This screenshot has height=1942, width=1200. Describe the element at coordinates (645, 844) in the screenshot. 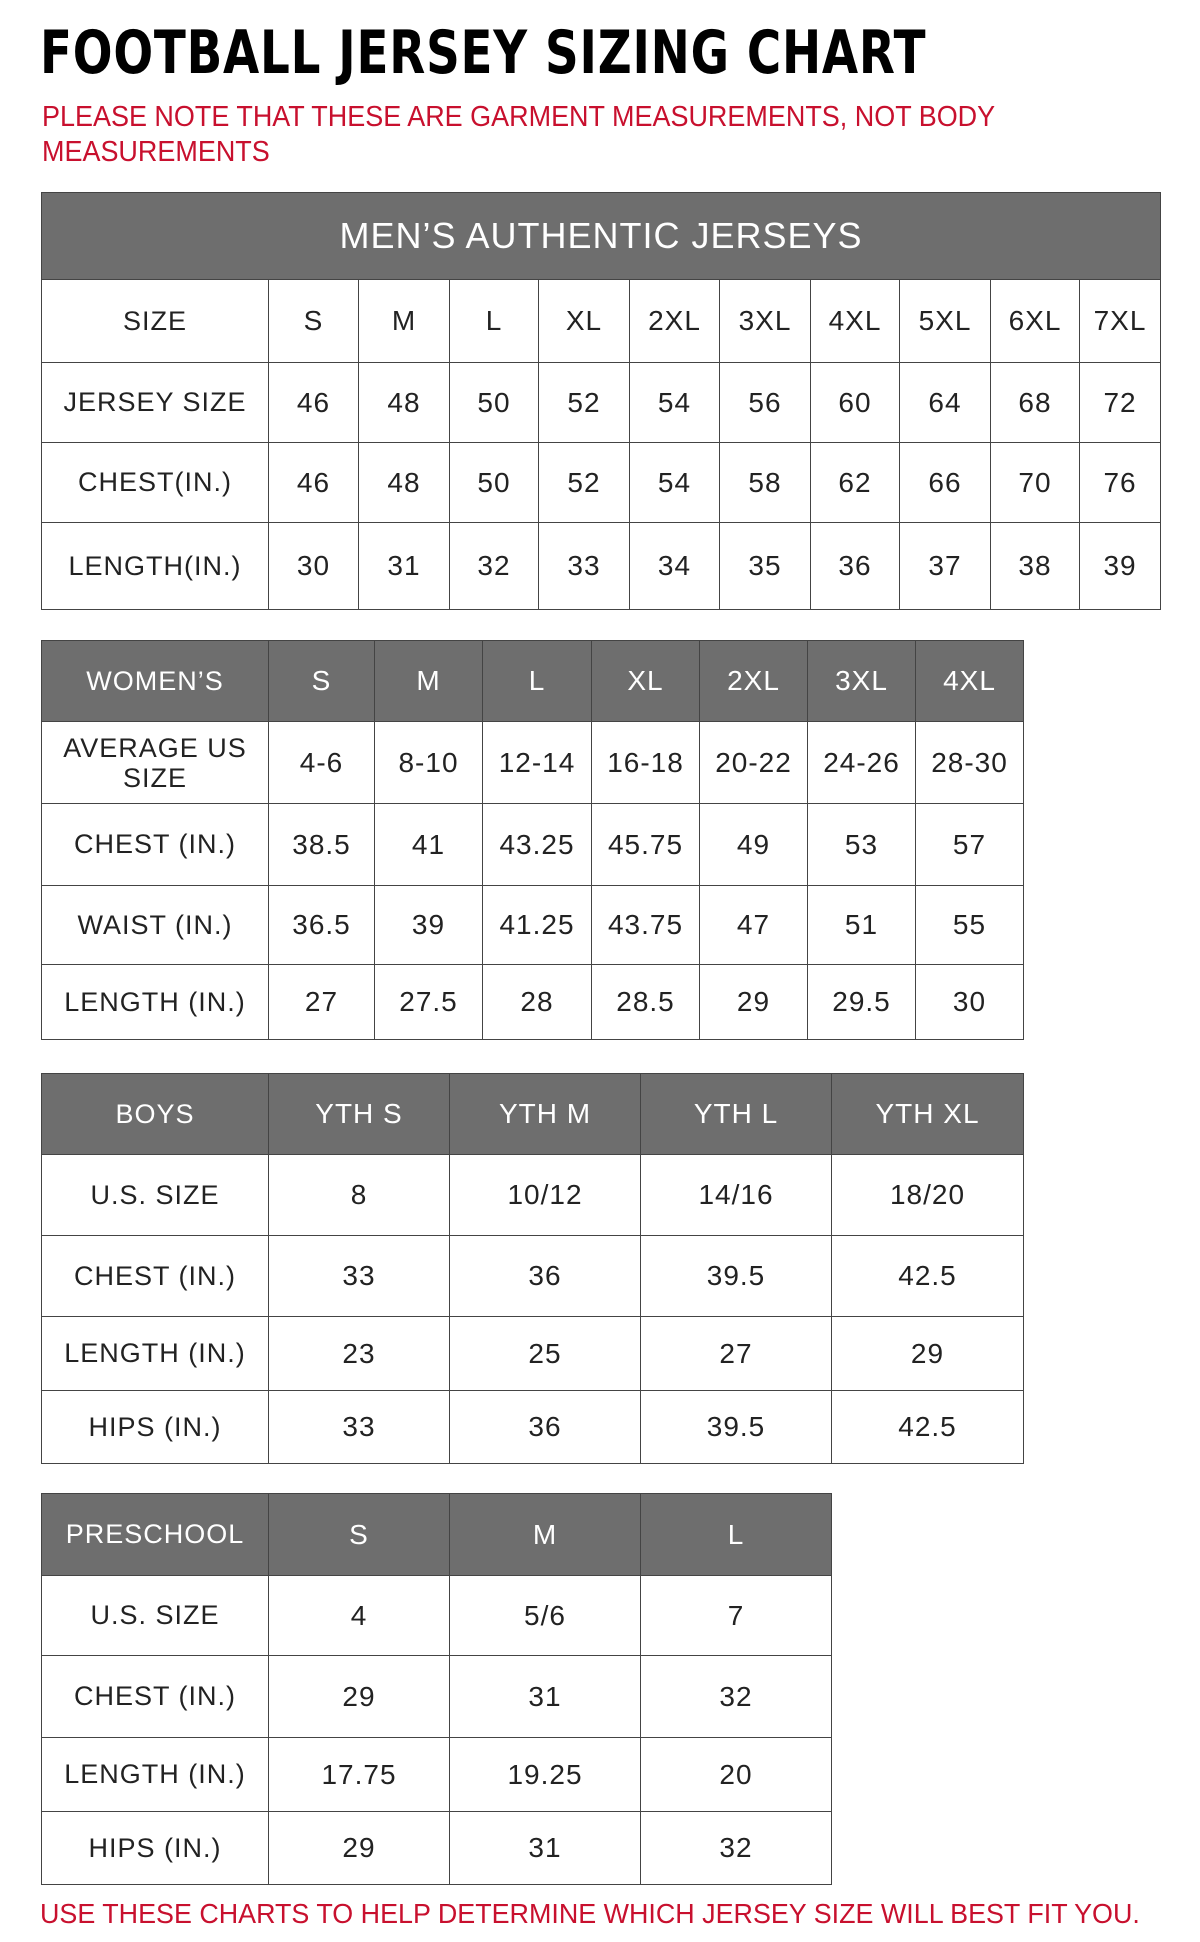

I see `measurement-cell: 45.75` at that location.